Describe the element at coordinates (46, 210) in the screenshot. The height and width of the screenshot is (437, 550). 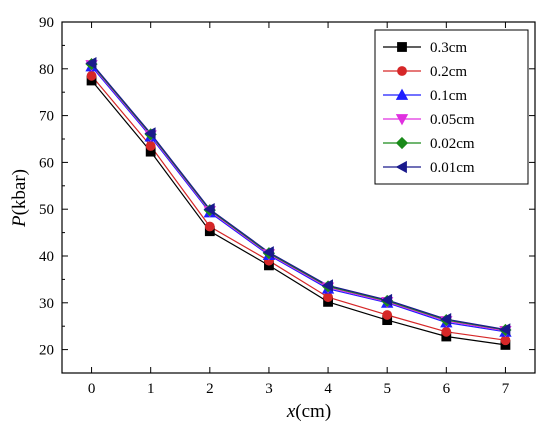
I see `y-tick-label: 50` at that location.